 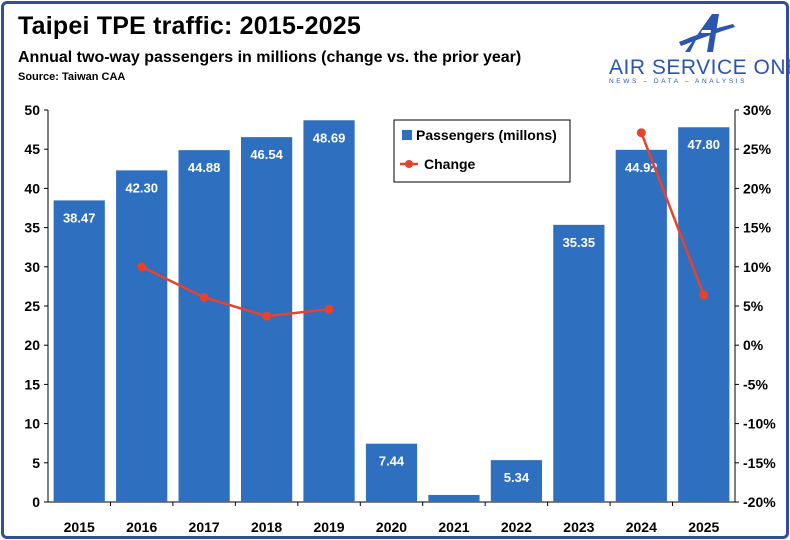 I want to click on y-left-tick-label: 35, so click(x=32, y=228).